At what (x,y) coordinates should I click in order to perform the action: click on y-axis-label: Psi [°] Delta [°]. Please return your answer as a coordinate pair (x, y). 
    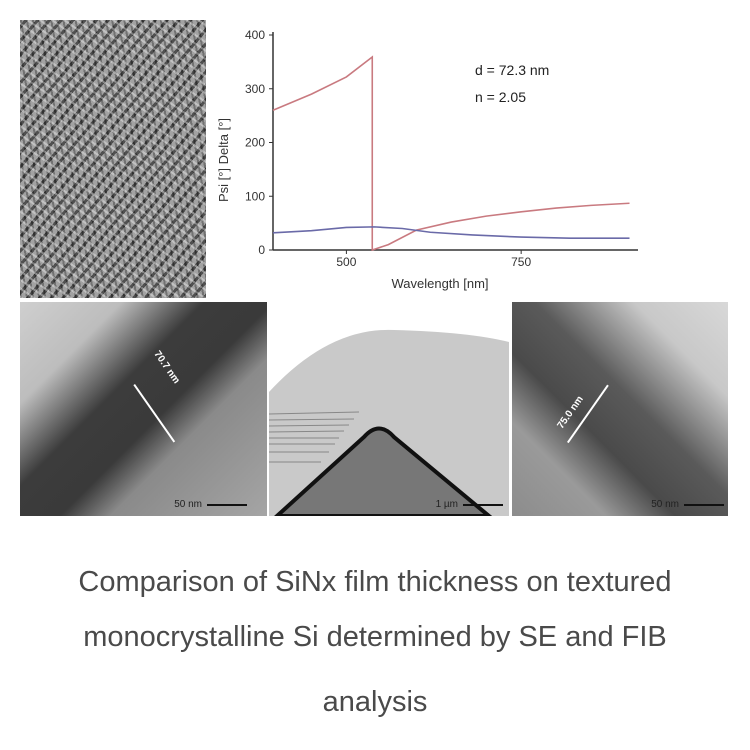
    Looking at the image, I should click on (223, 160).